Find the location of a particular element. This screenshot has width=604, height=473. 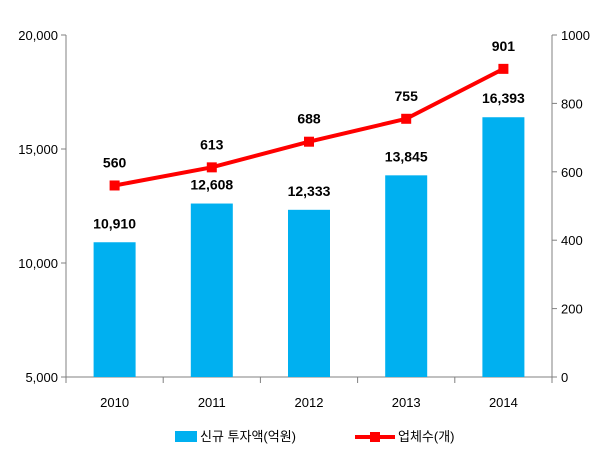

x-axis-tick-label: 2013 is located at coordinates (406, 402).